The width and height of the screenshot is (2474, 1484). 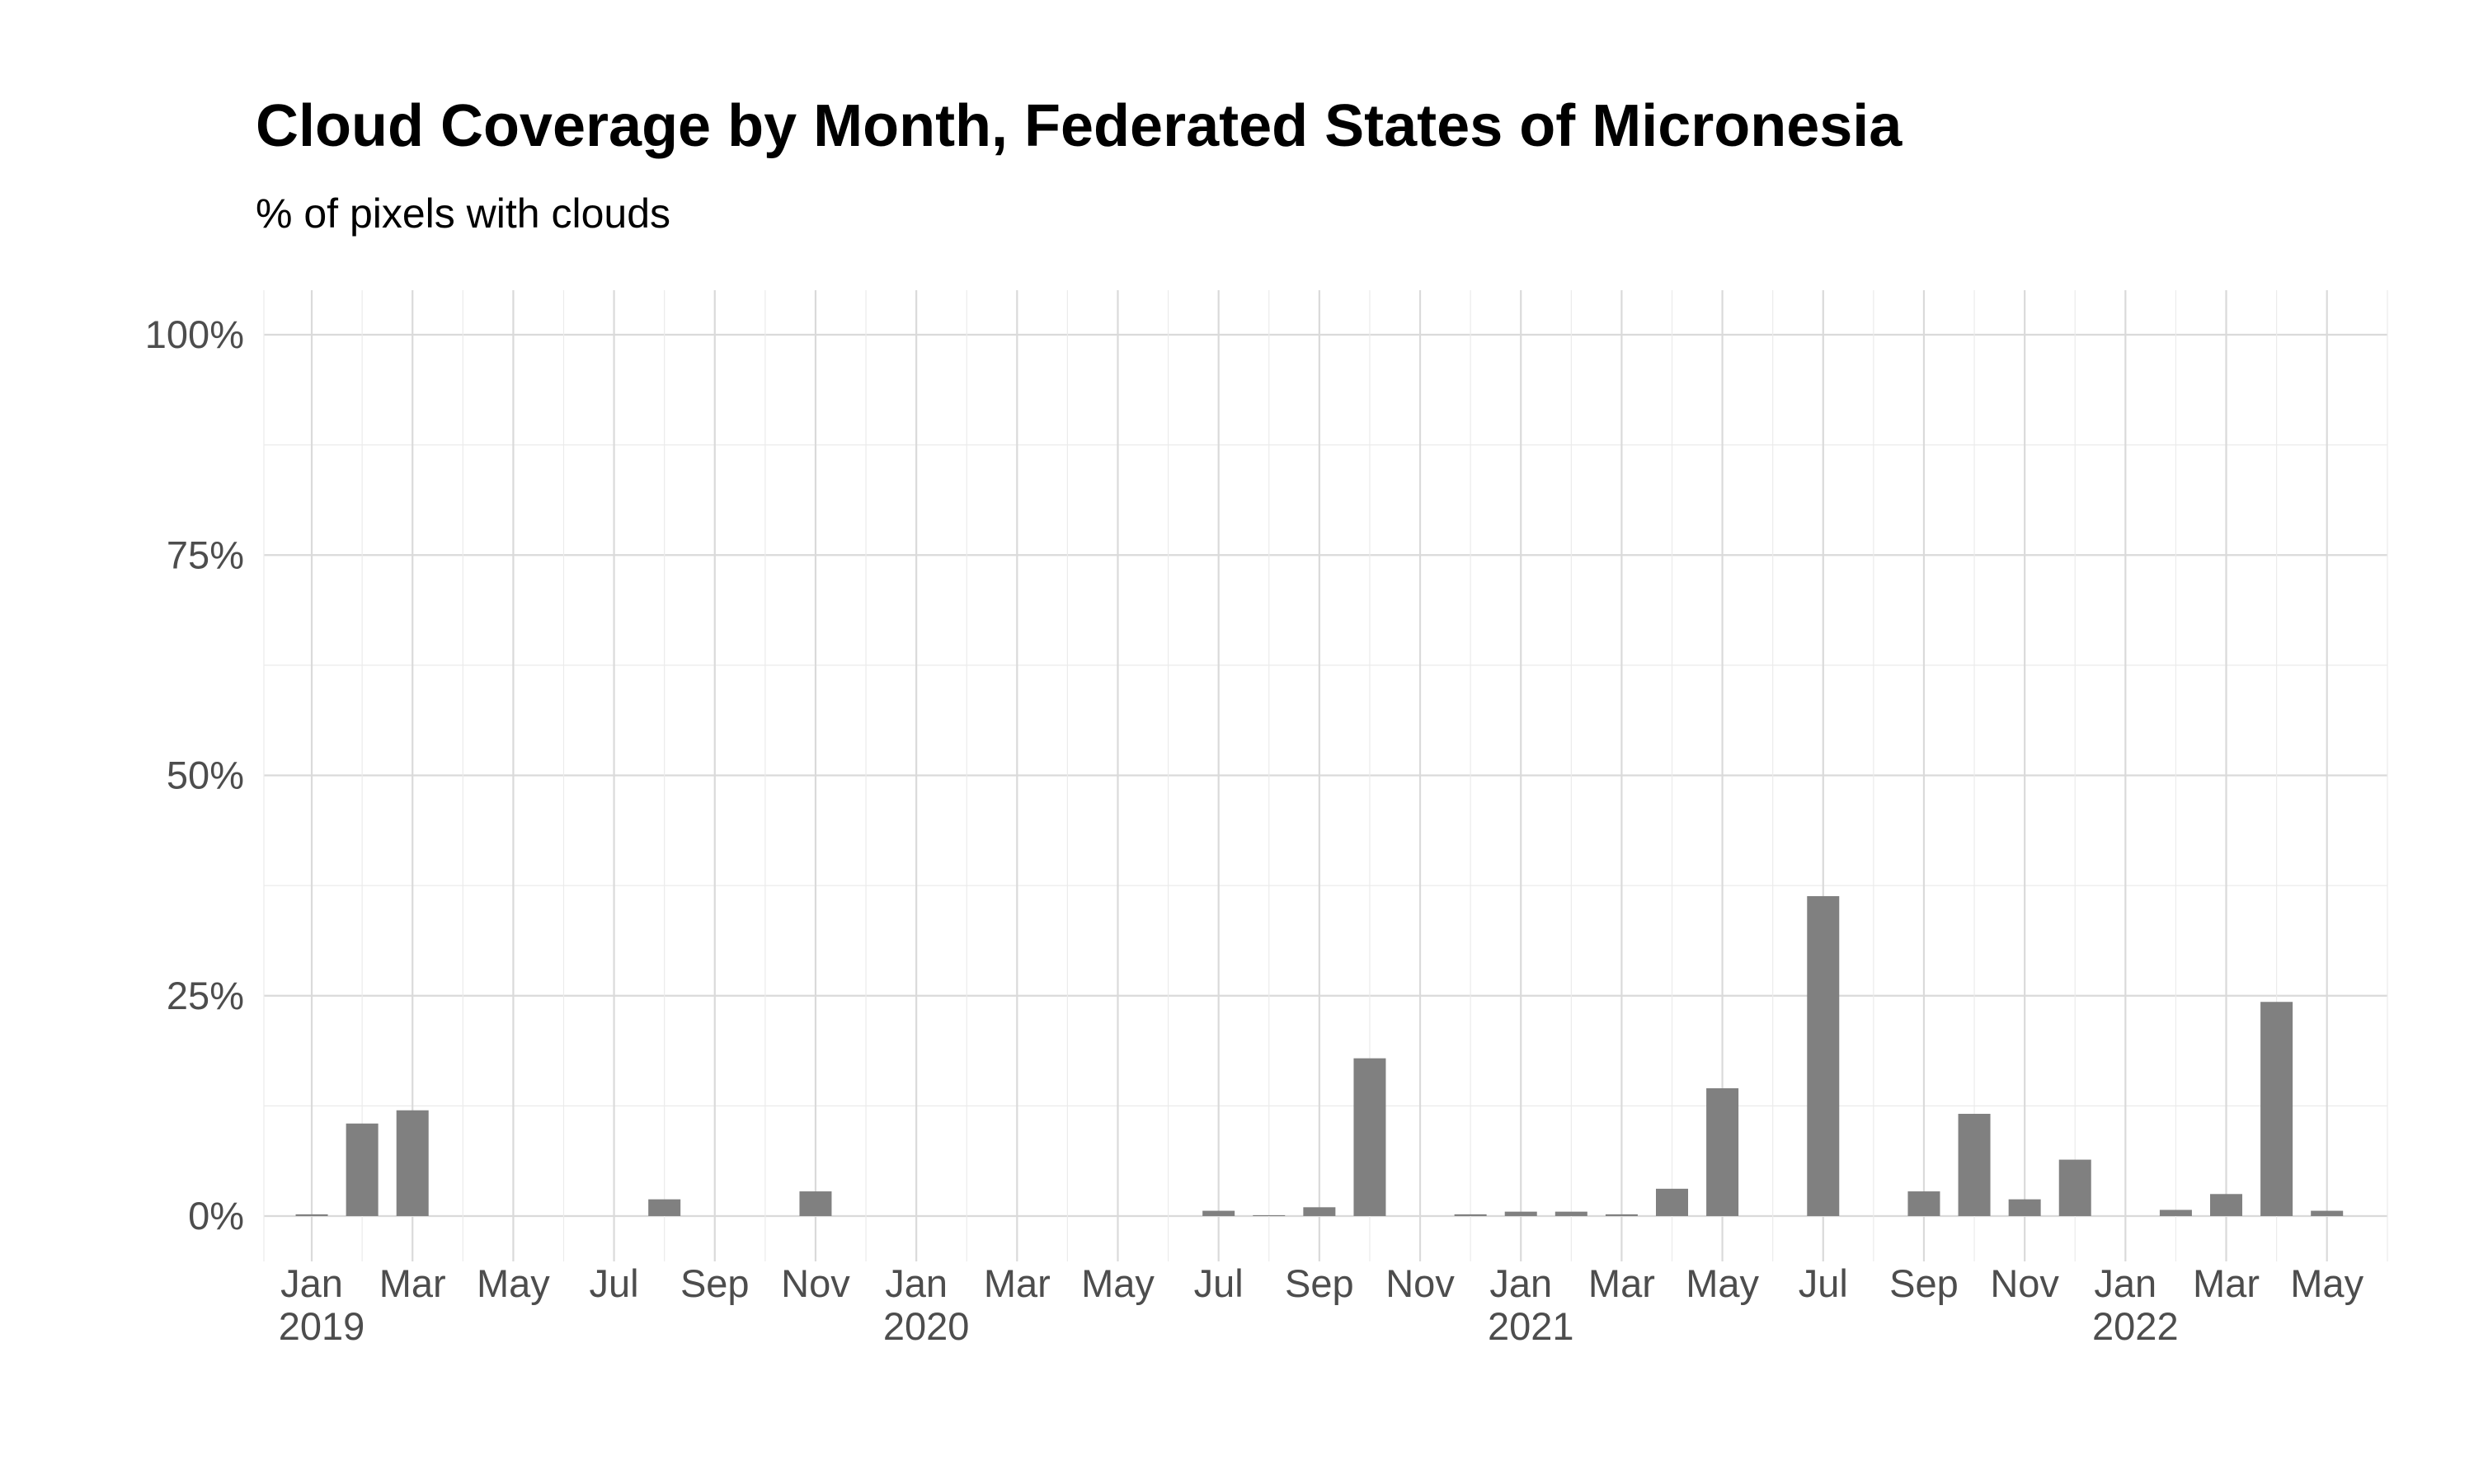 What do you see at coordinates (205, 996) in the screenshot?
I see `y-tick-label: 25%` at bounding box center [205, 996].